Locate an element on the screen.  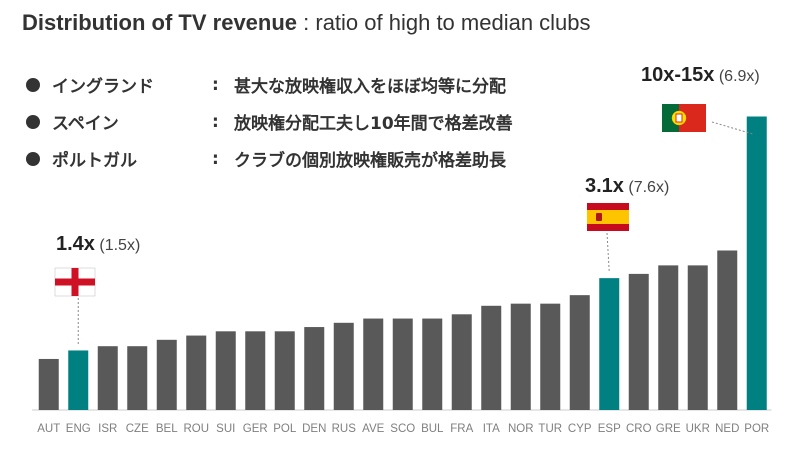
bar-ave is located at coordinates (373, 364).